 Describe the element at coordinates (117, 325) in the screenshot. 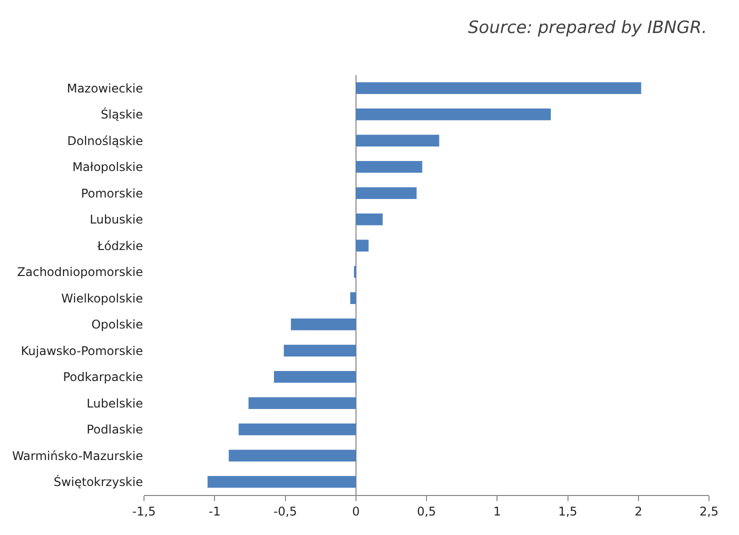

I see `y-tick-label: Opolskie` at that location.